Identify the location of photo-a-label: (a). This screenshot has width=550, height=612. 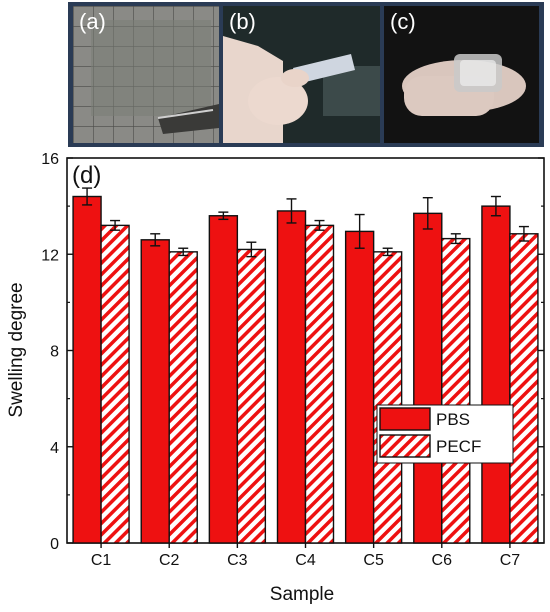
(92, 21).